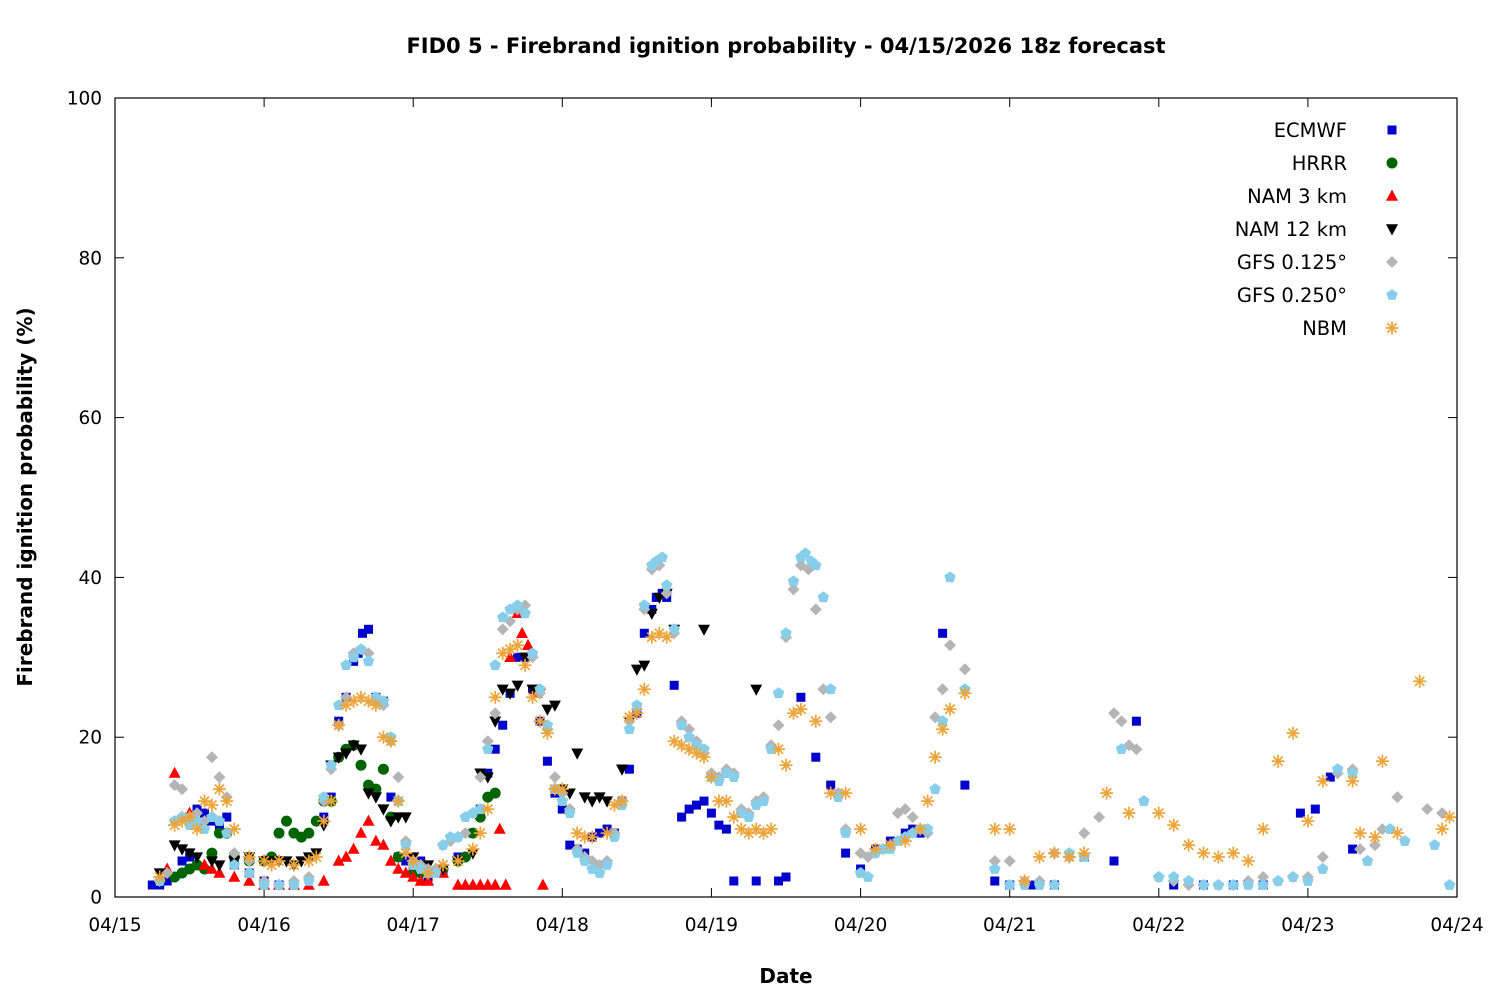 The image size is (1500, 1000). What do you see at coordinates (711, 925) in the screenshot?
I see `x-tick-label: 04/19` at bounding box center [711, 925].